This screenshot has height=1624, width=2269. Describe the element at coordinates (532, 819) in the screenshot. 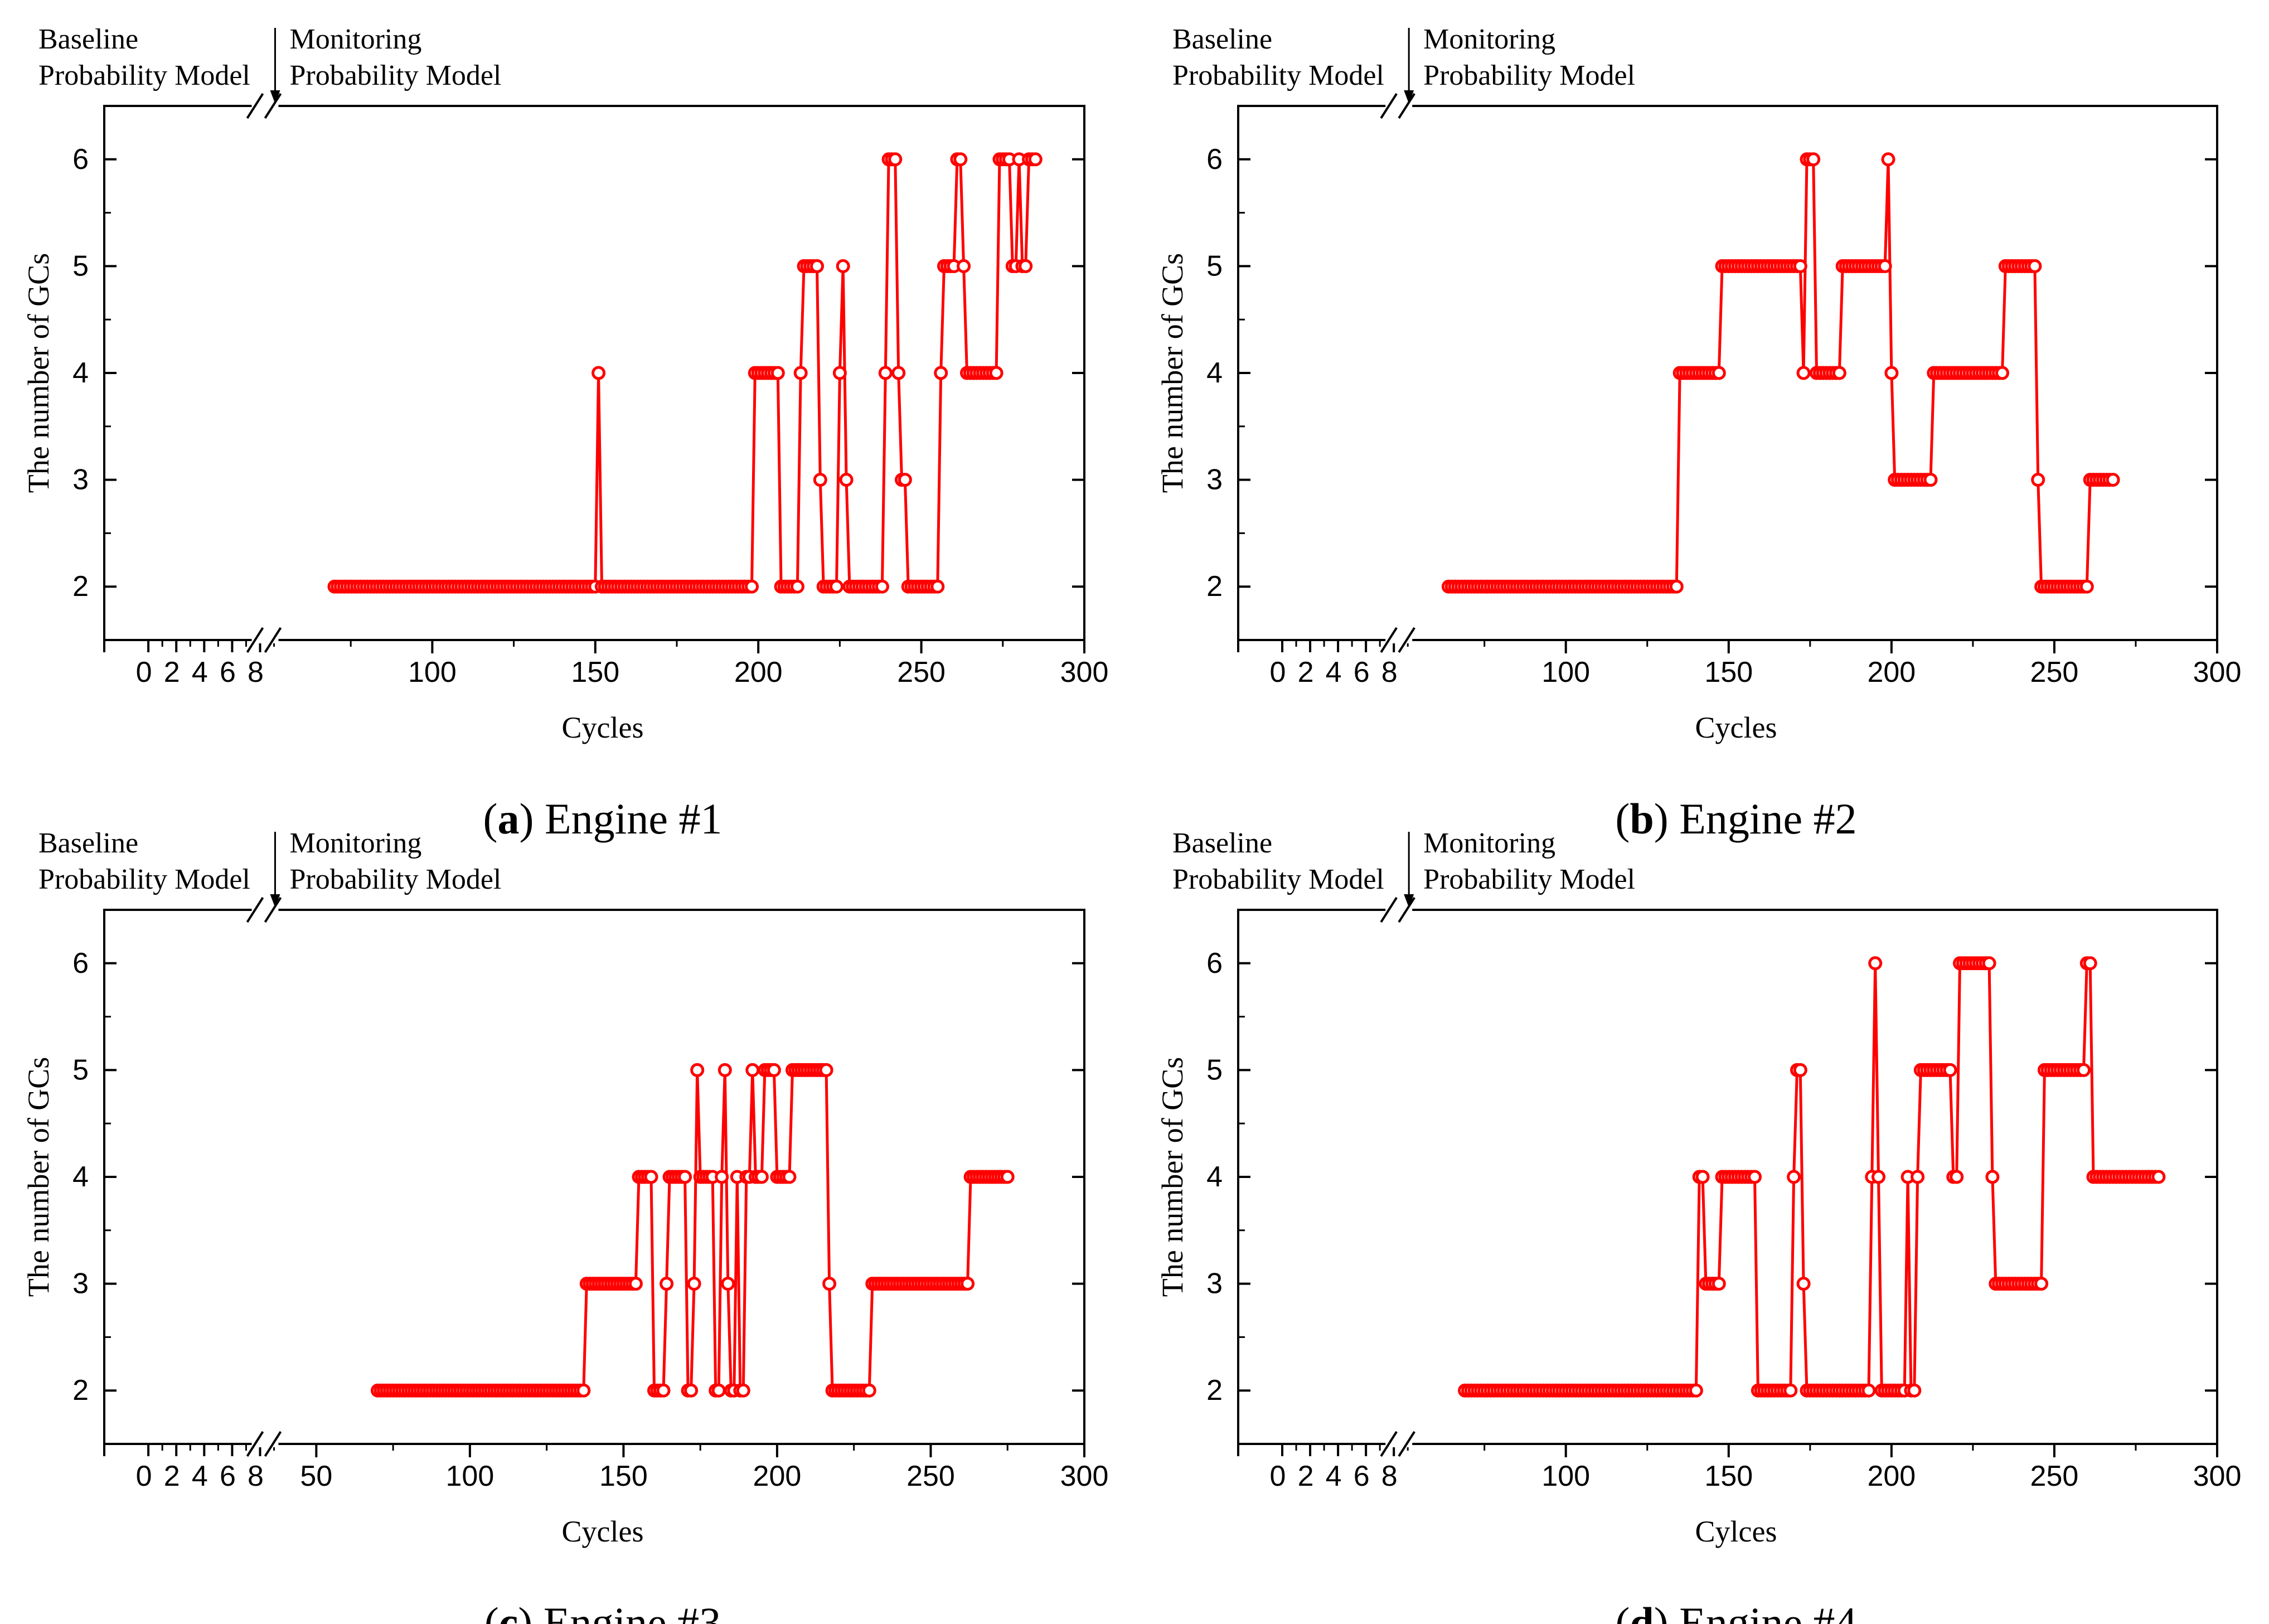

I see `caption-paren-close: )` at that location.